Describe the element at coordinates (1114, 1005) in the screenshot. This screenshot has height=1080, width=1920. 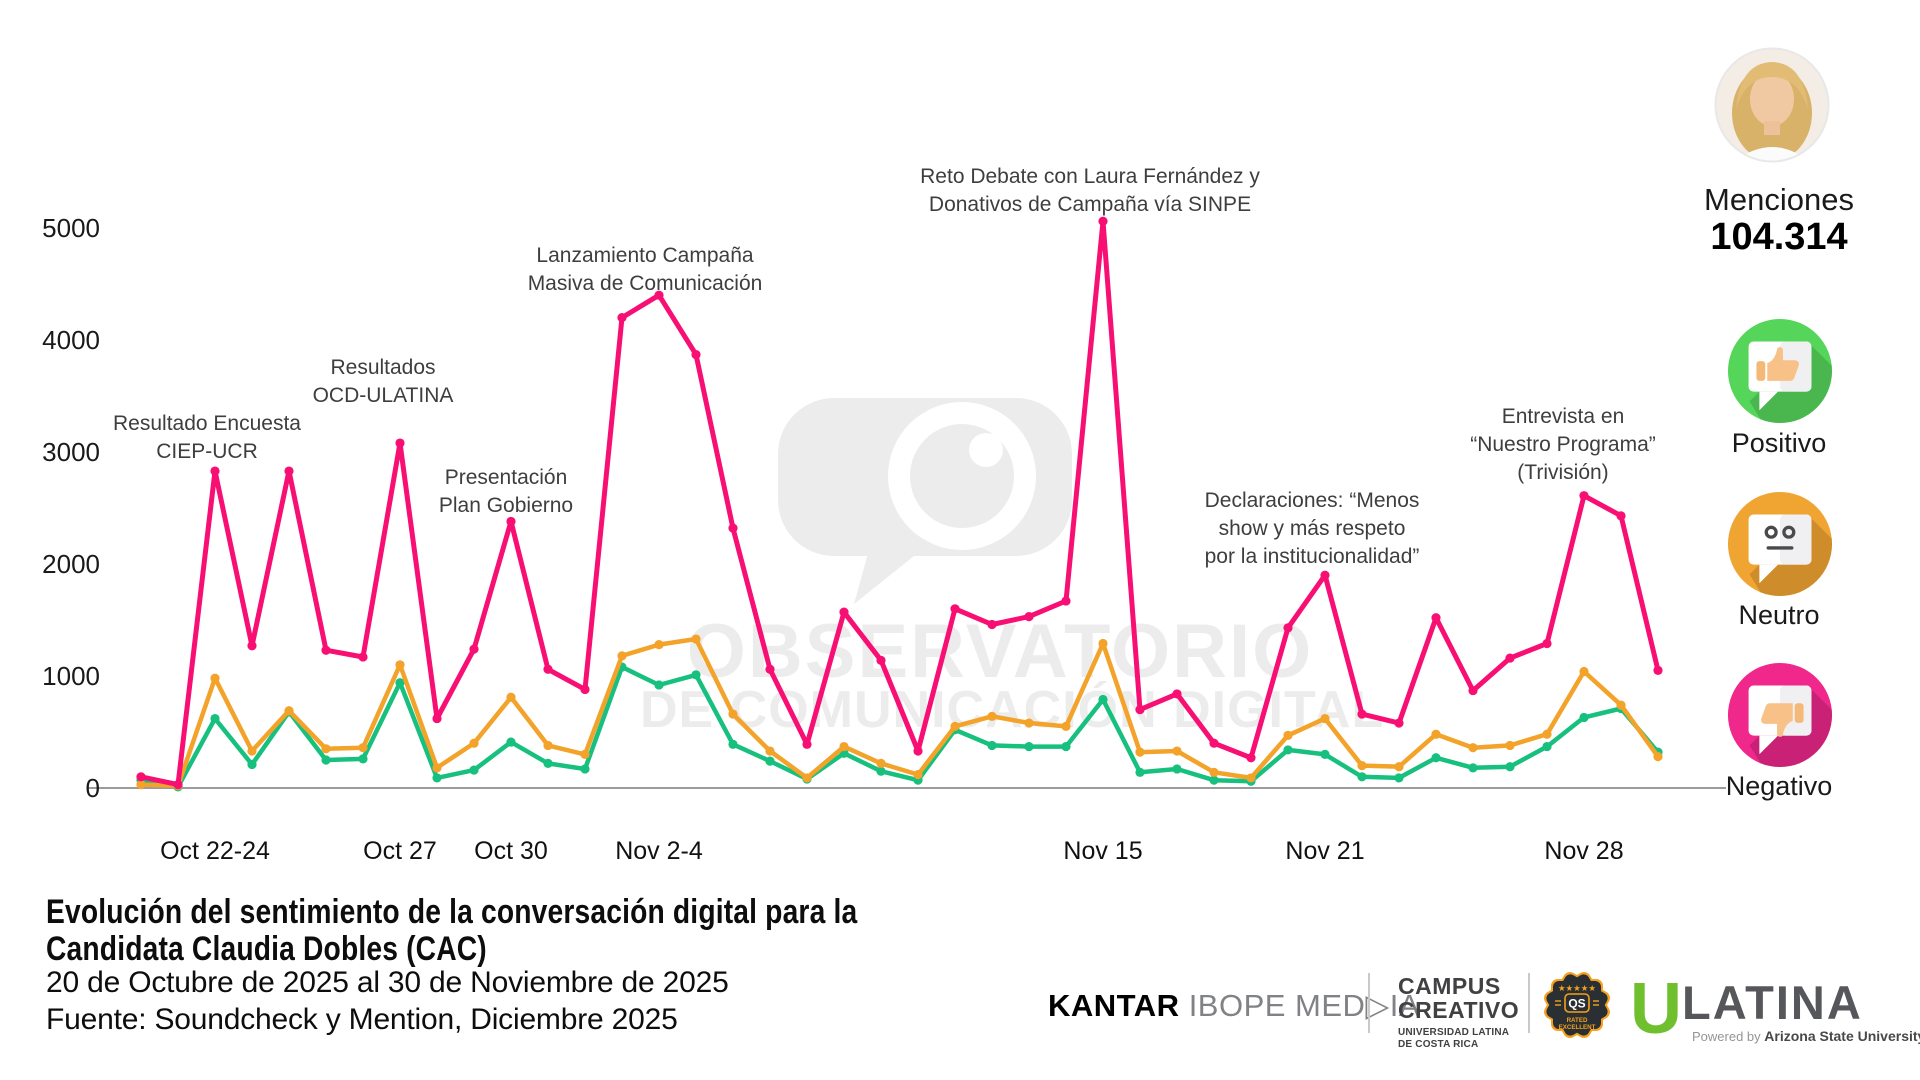
I see `kantar-wordmark: KANTAR` at that location.